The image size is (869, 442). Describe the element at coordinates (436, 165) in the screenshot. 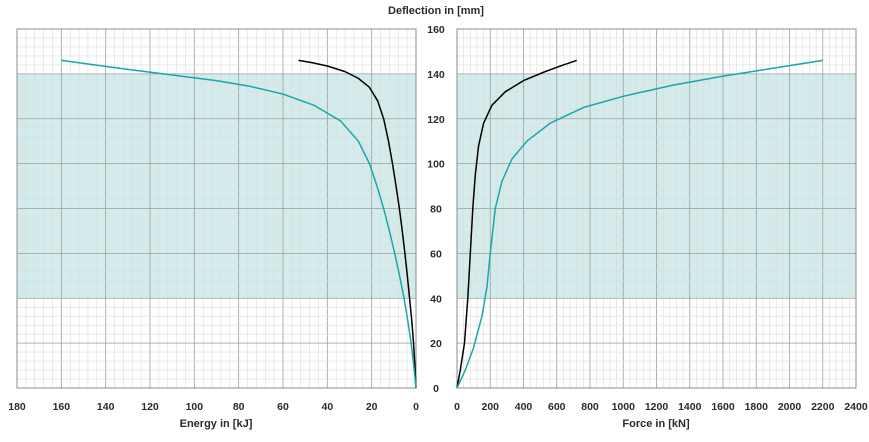

I see `y-tick-label: 100` at that location.